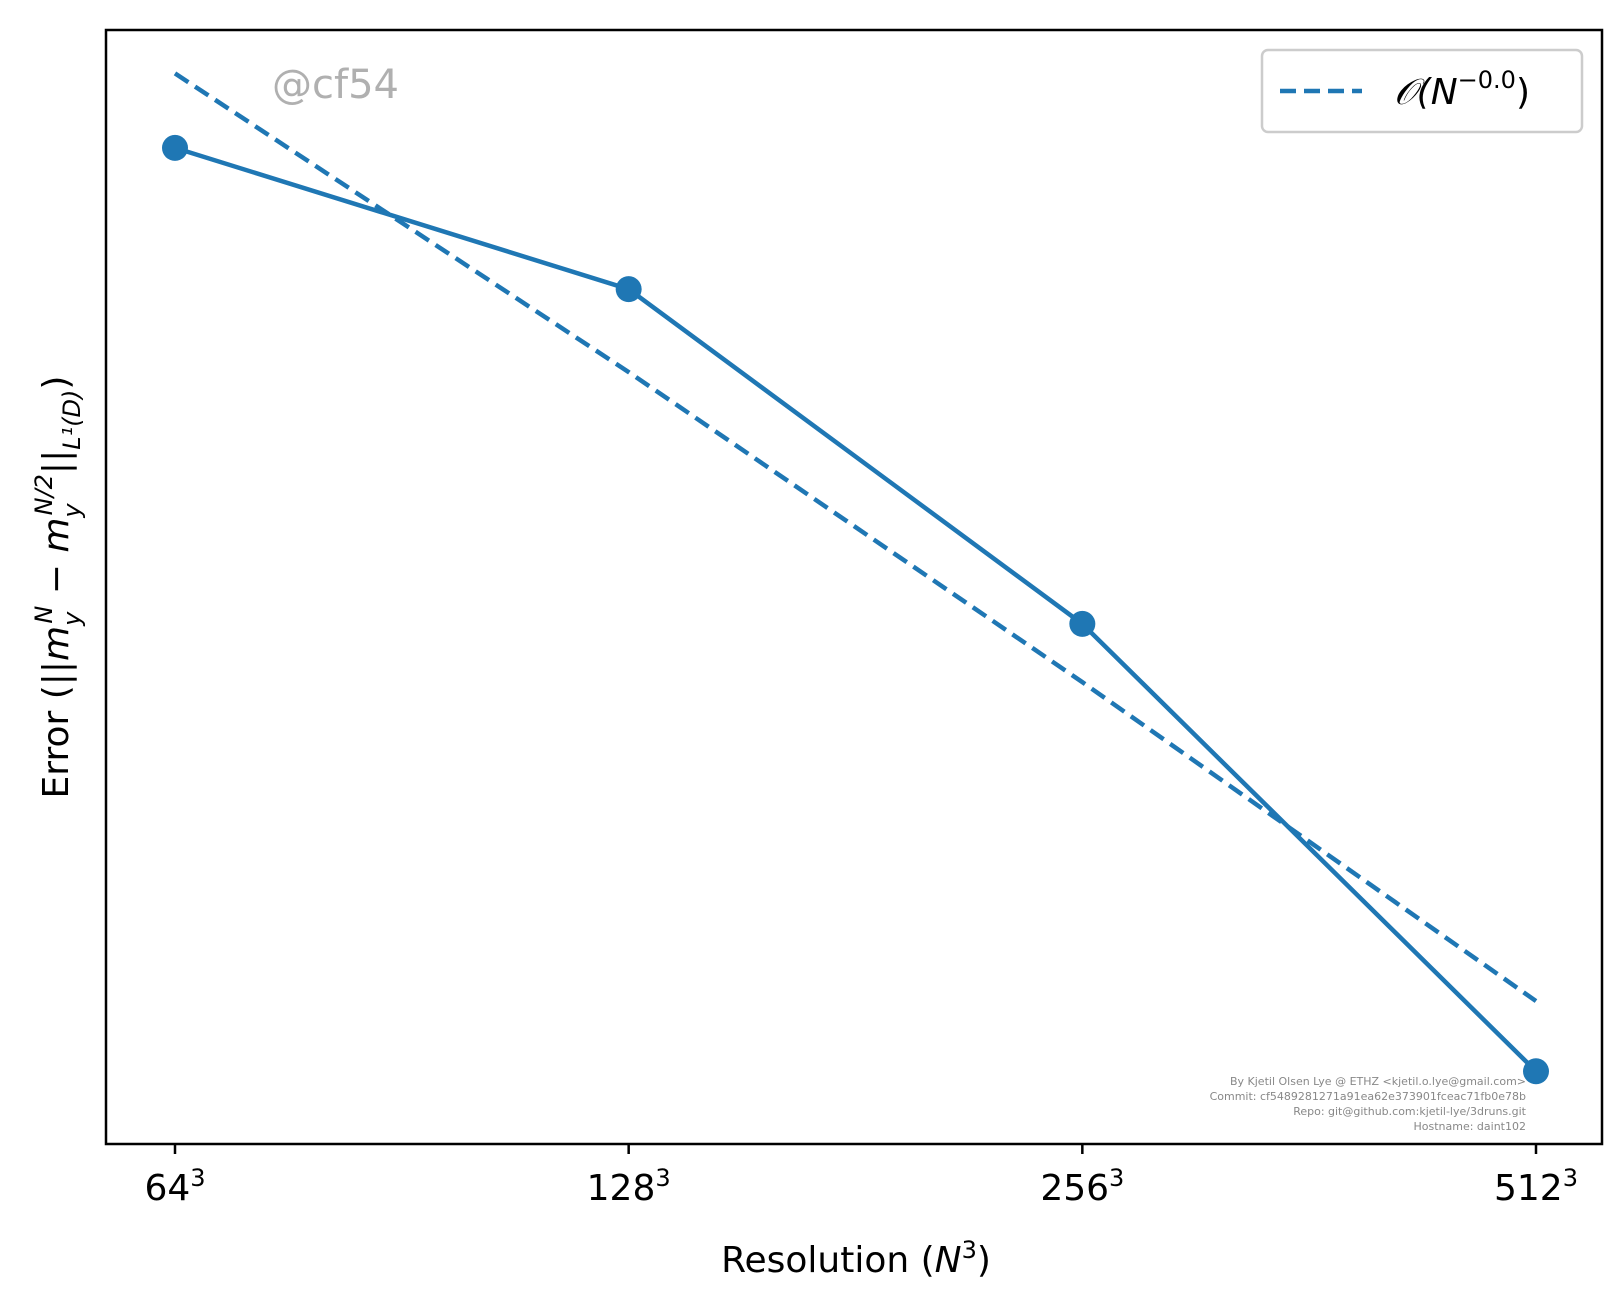  What do you see at coordinates (56, 643) in the screenshot?
I see `y-label-m1: m` at bounding box center [56, 643].